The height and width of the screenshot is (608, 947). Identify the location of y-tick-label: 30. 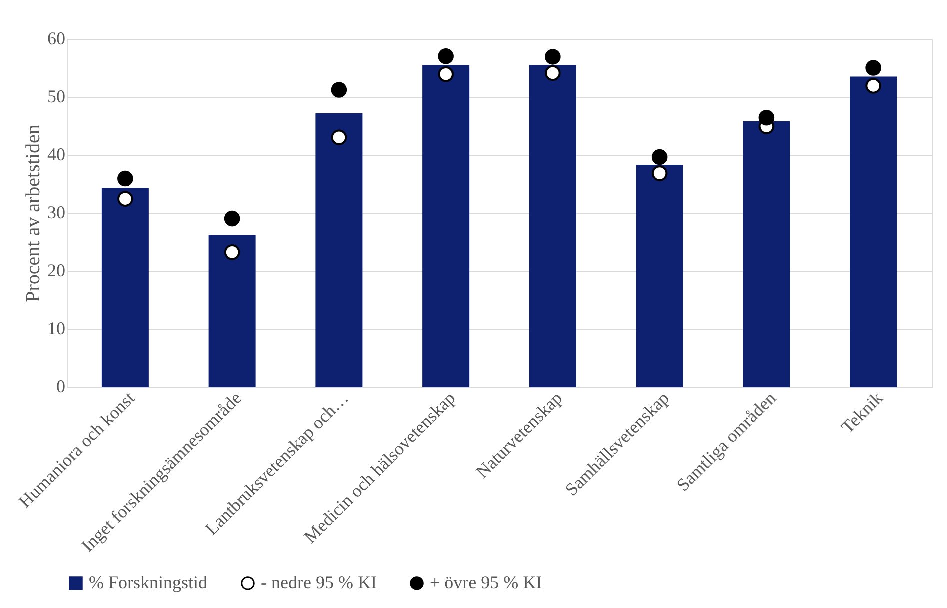
(57, 212).